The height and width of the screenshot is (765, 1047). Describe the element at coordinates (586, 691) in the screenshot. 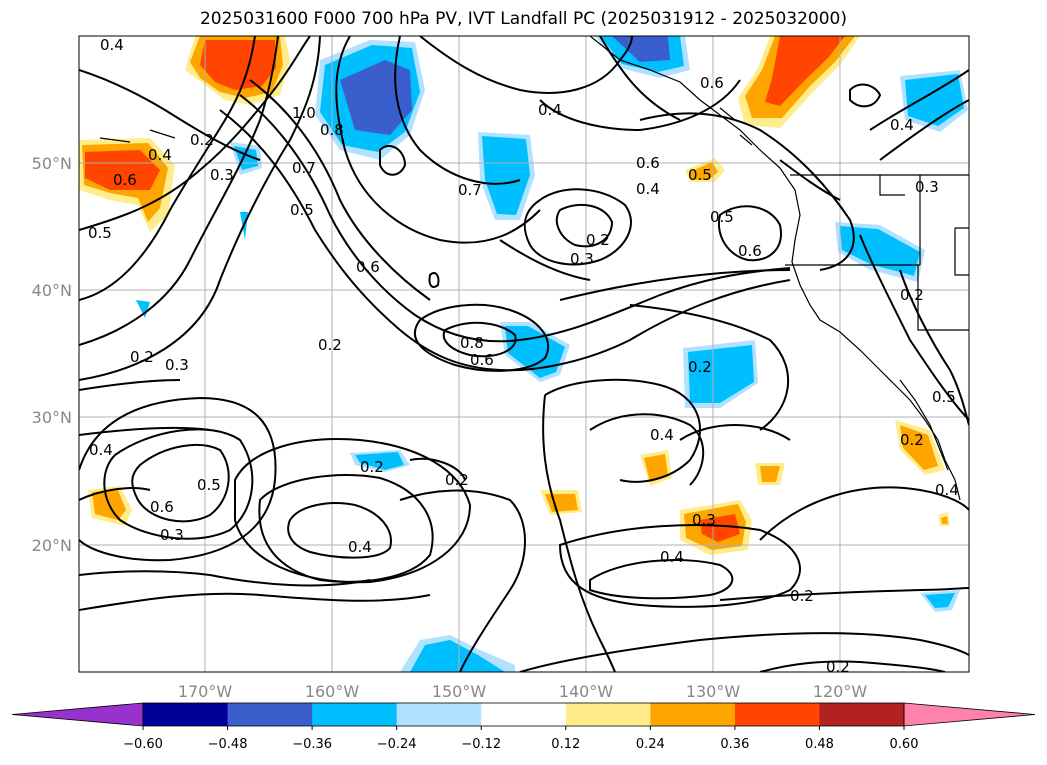

I see `lon-label: 140°W` at that location.